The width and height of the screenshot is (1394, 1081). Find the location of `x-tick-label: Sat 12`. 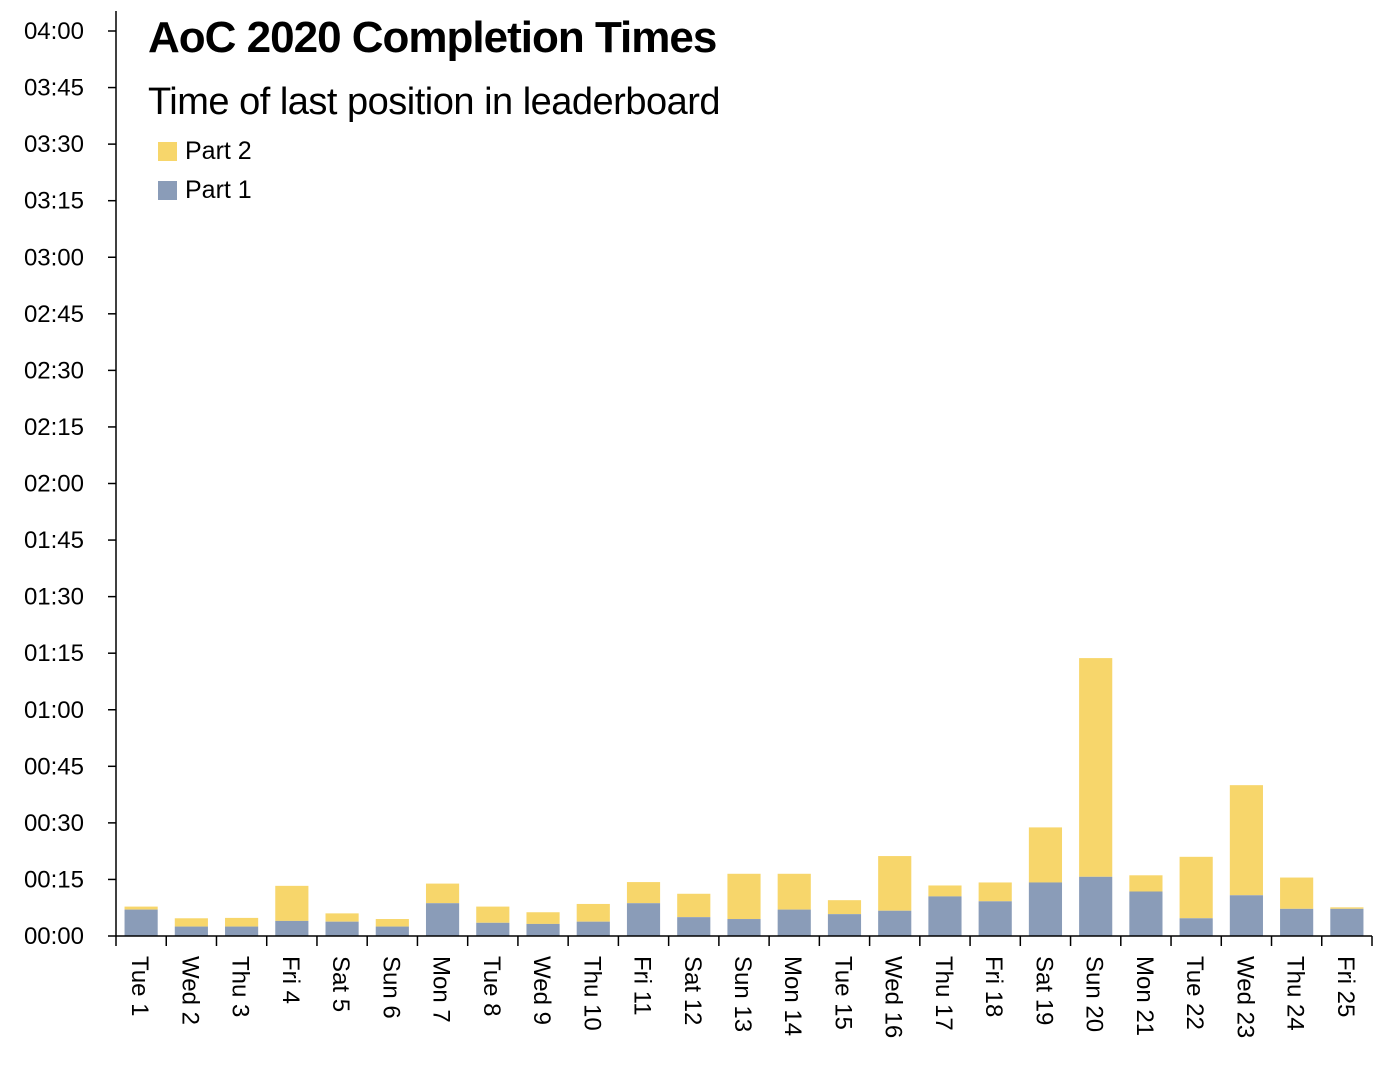

x-tick-label: Sat 12 is located at coordinates (692, 990).